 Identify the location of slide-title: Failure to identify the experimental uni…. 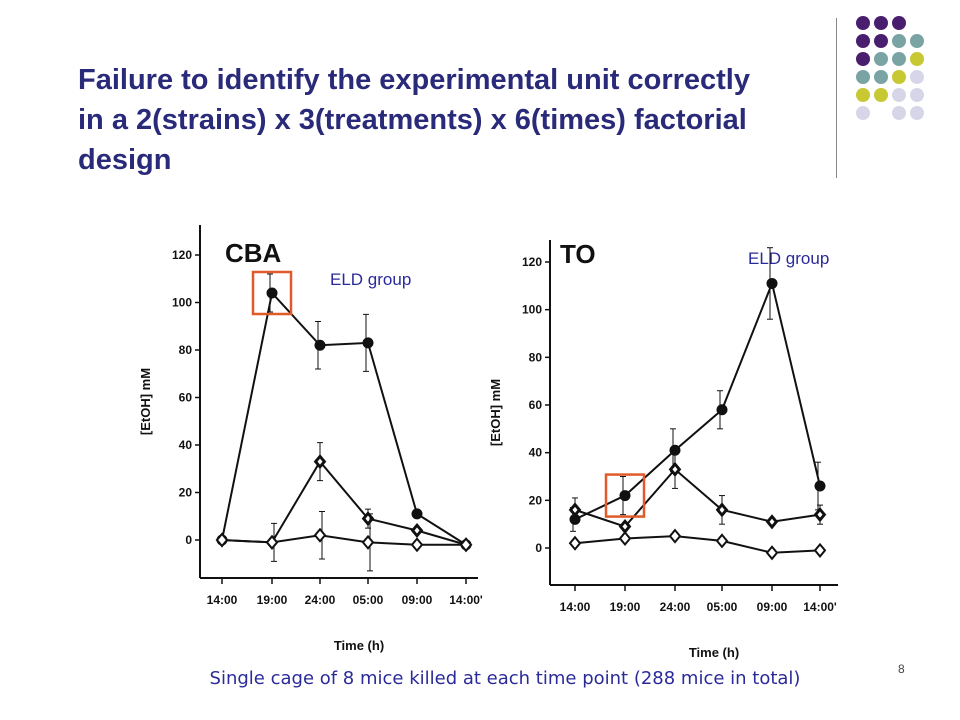
(414, 120).